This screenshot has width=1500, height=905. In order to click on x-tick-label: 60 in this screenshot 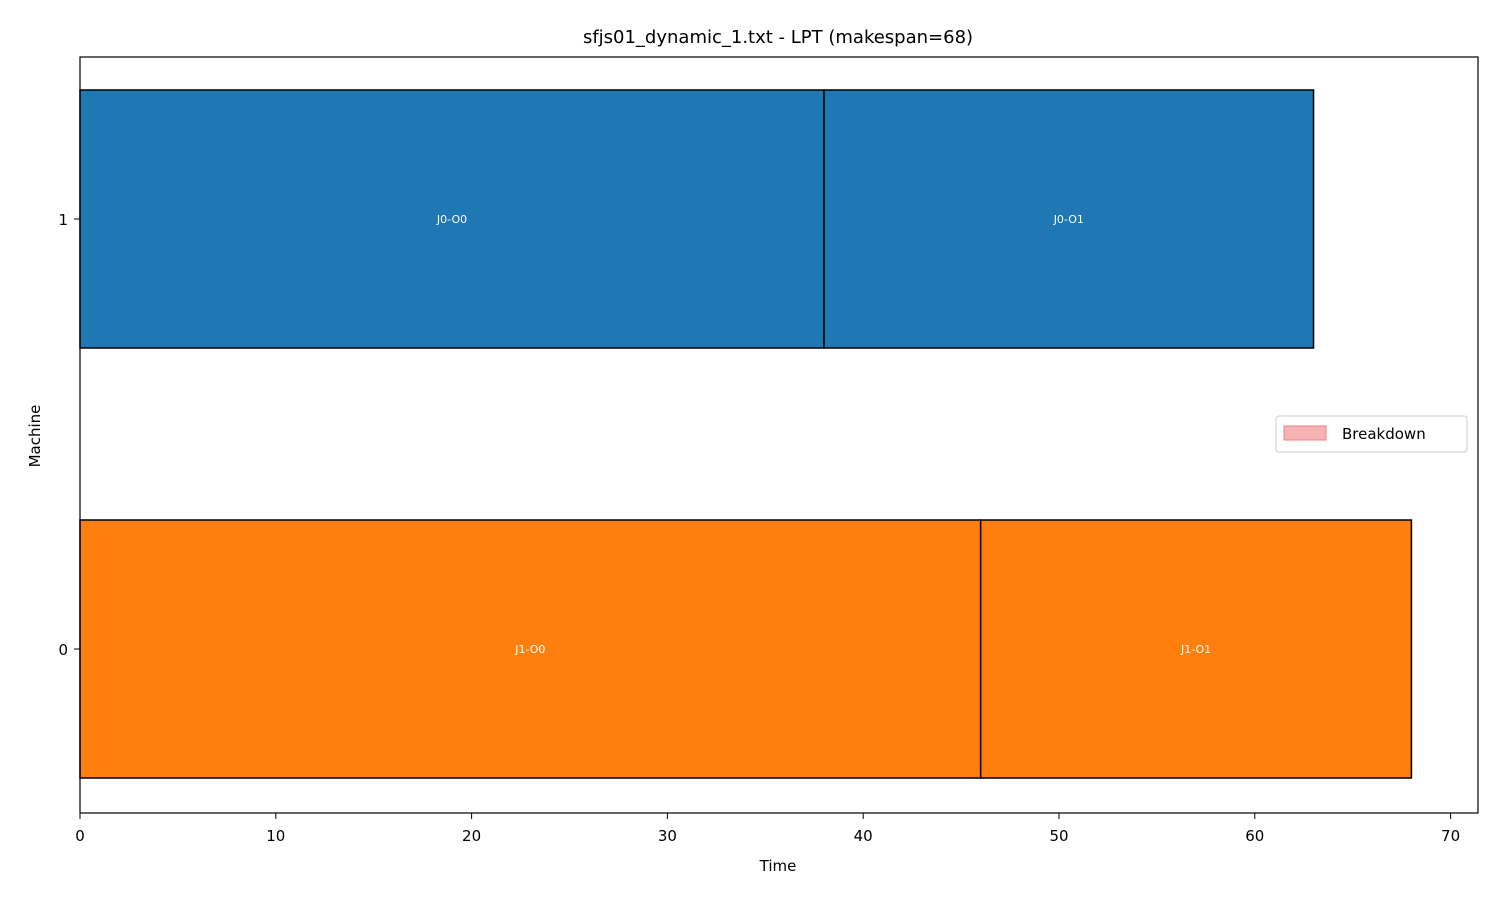, I will do `click(1254, 836)`.